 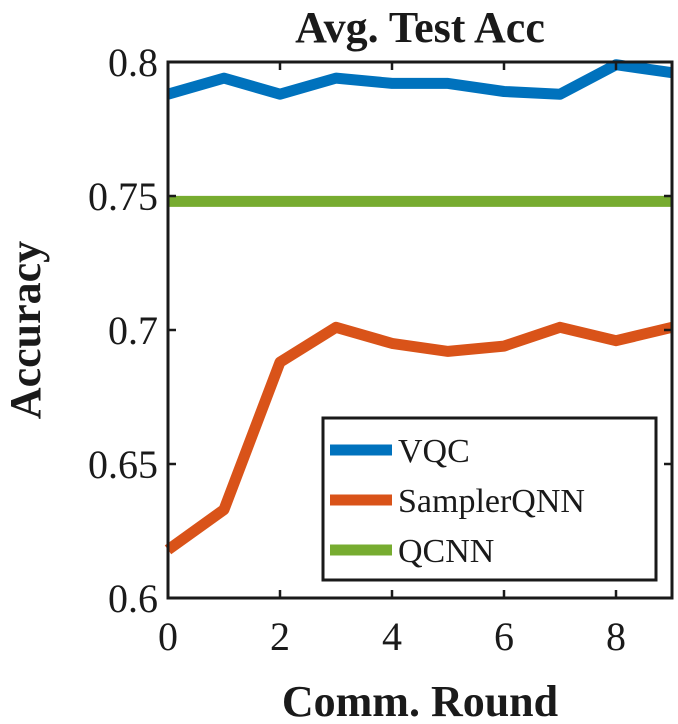 I want to click on legend-label-qcnn: QCNN, so click(x=446, y=551).